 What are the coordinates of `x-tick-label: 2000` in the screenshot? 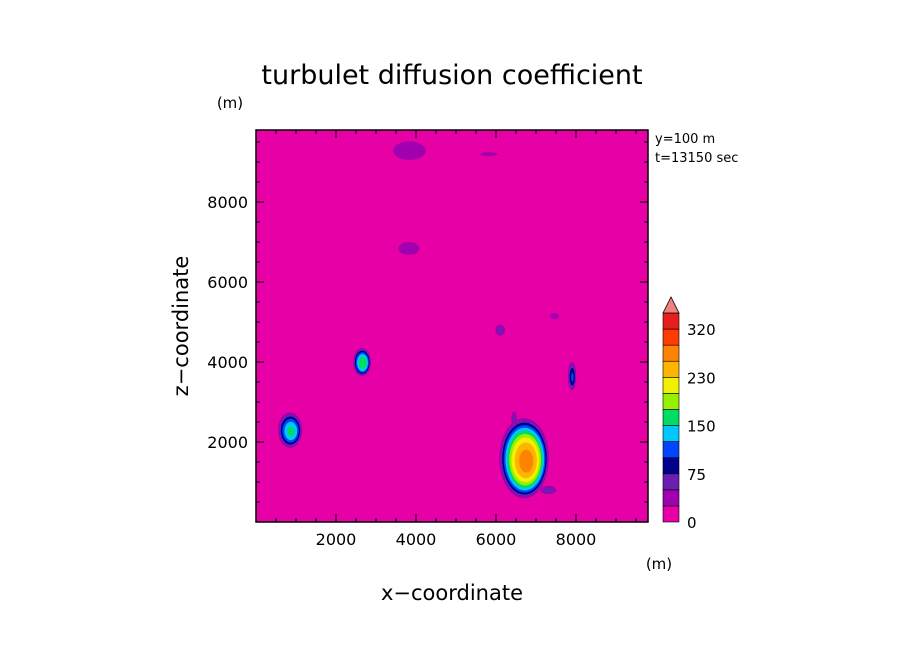 It's located at (336, 539).